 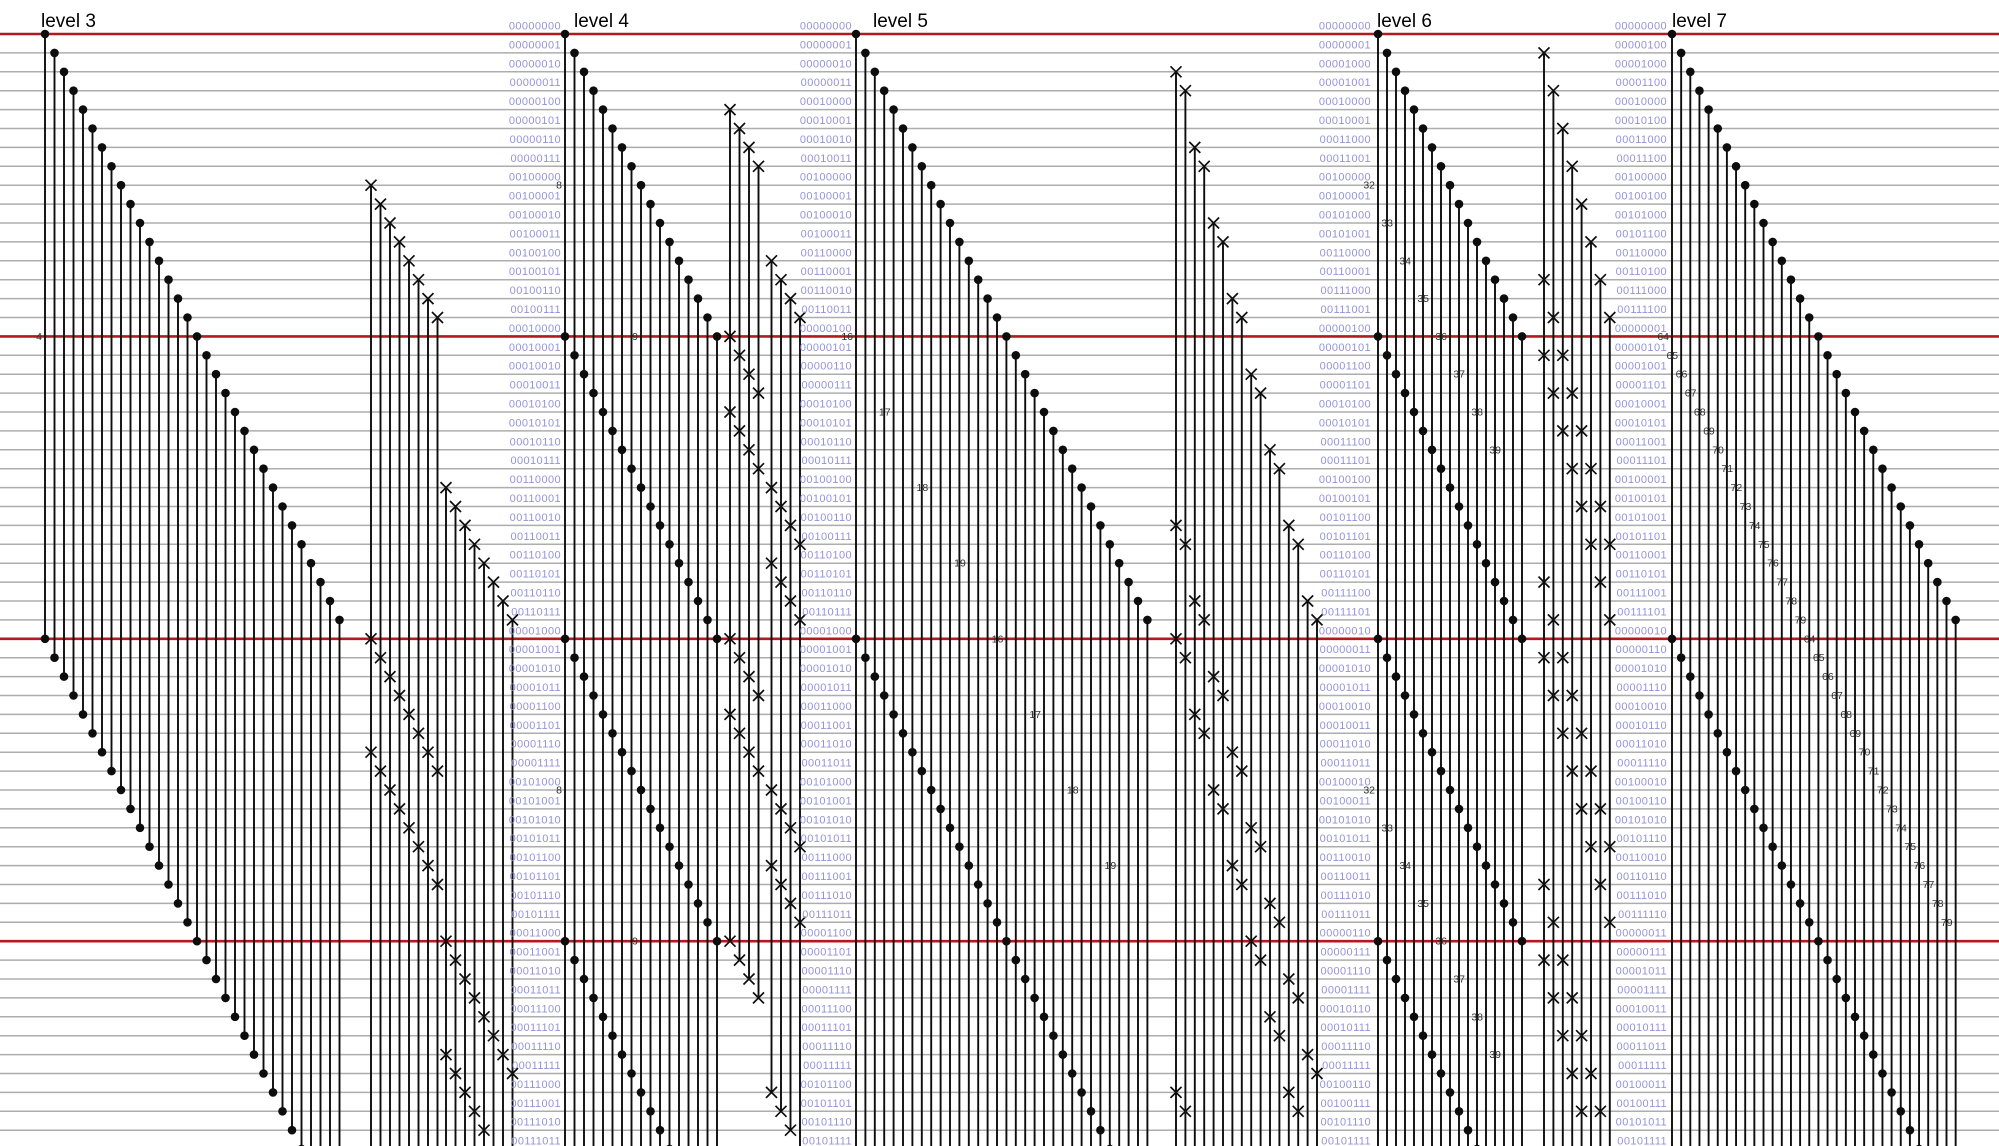 What do you see at coordinates (536, 764) in the screenshot?
I see `leaf-index-label: 00001111` at bounding box center [536, 764].